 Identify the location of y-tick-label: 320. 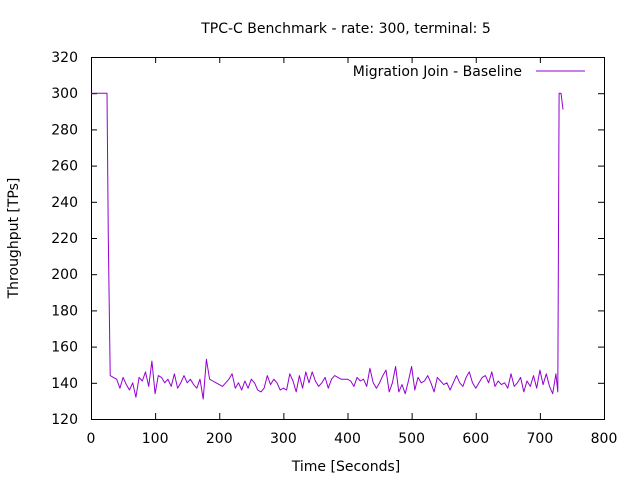
(64, 58).